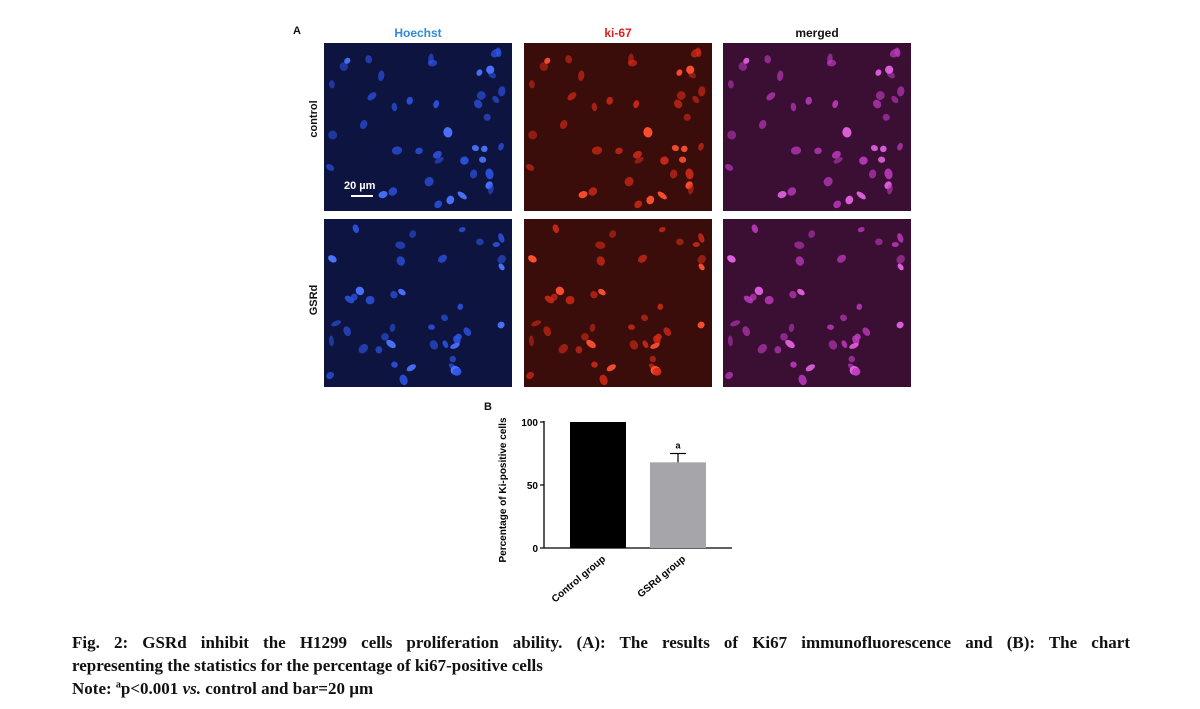  I want to click on panel-a-letter: A, so click(297, 31).